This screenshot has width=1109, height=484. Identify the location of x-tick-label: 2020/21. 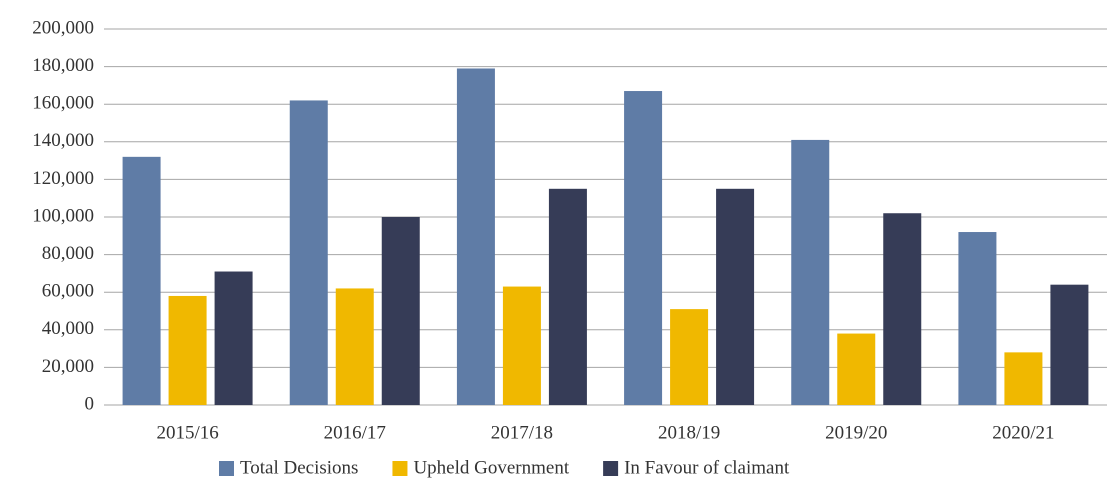
(1023, 432).